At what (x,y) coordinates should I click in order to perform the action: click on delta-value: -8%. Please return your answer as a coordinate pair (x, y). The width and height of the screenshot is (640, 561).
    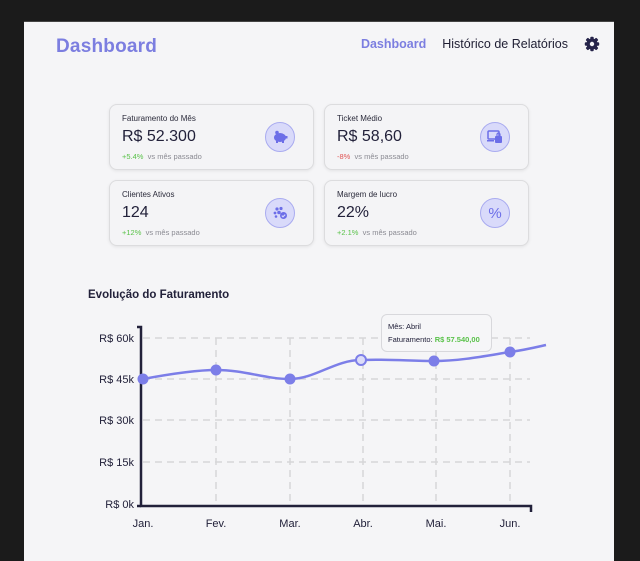
    Looking at the image, I should click on (344, 156).